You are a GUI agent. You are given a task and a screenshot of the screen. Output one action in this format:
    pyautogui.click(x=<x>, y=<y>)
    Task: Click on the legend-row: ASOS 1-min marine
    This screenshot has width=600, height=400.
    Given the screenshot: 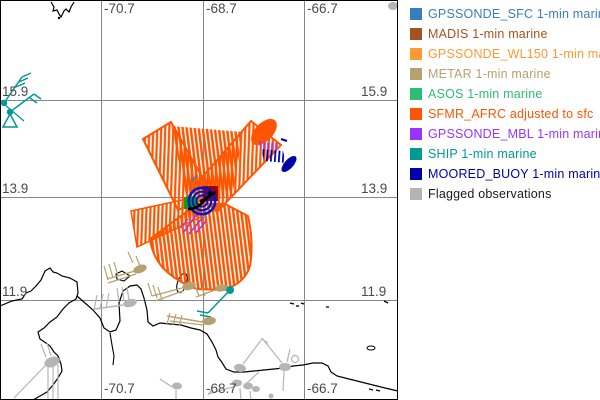 What is the action you would take?
    pyautogui.click(x=499, y=94)
    